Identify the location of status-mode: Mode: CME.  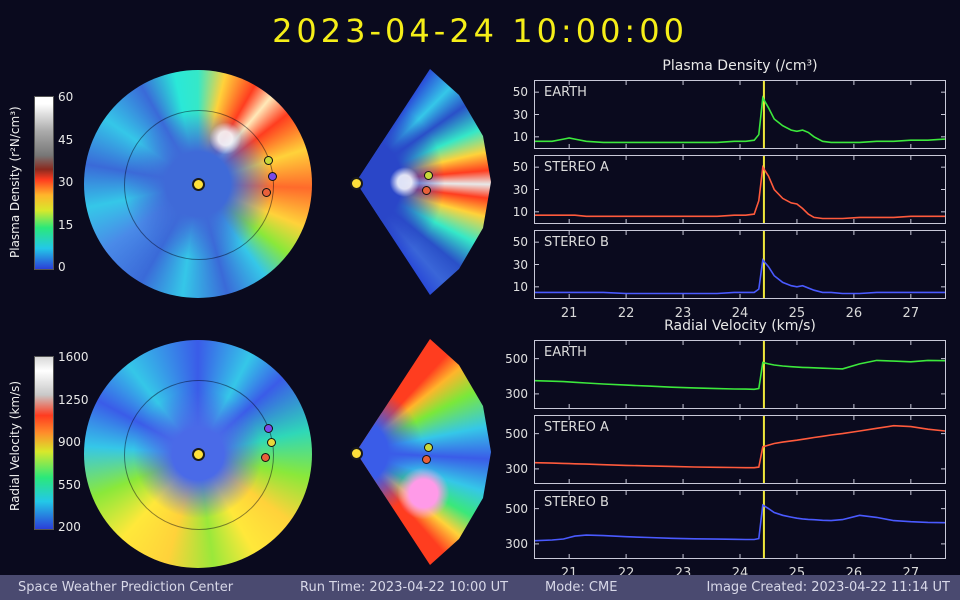
(581, 587).